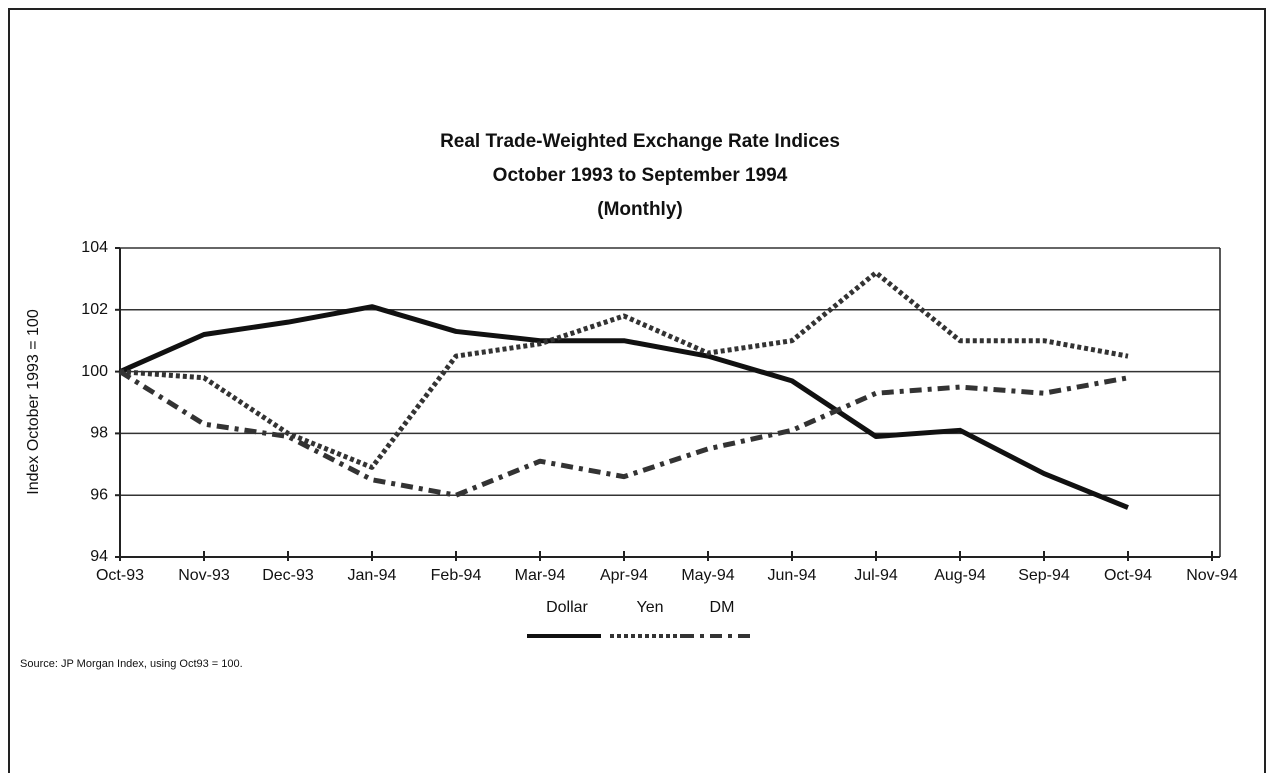 This screenshot has width=1271, height=773. Describe the element at coordinates (1128, 575) in the screenshot. I see `x-tick-label: Oct-94` at that location.